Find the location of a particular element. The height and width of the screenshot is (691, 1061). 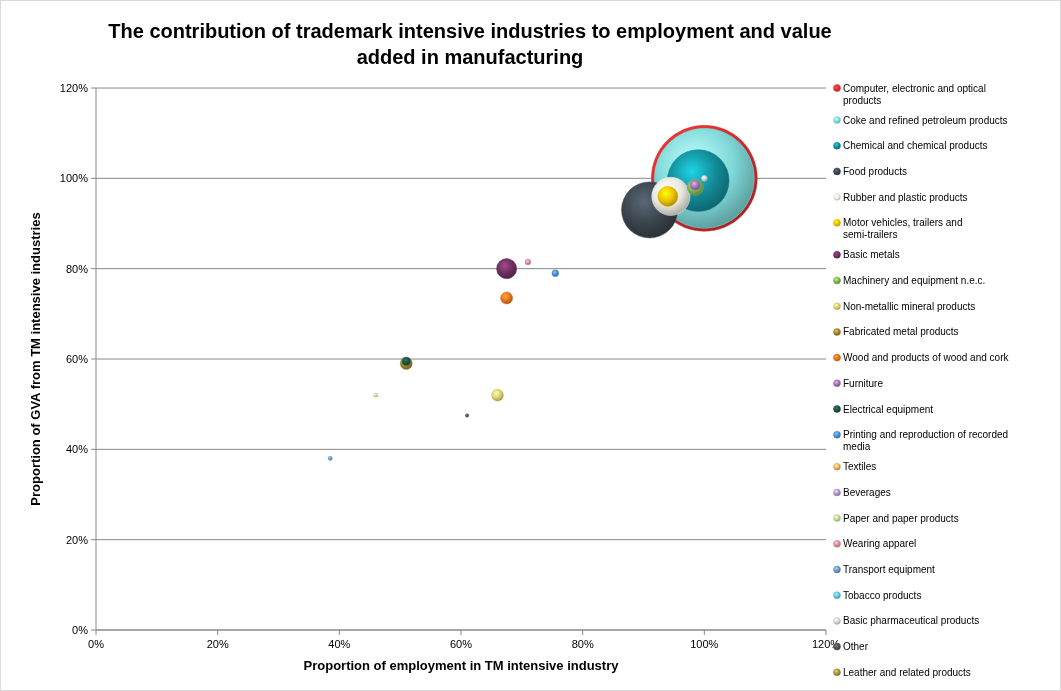

legend-label: Electrical equipment is located at coordinates (888, 409).